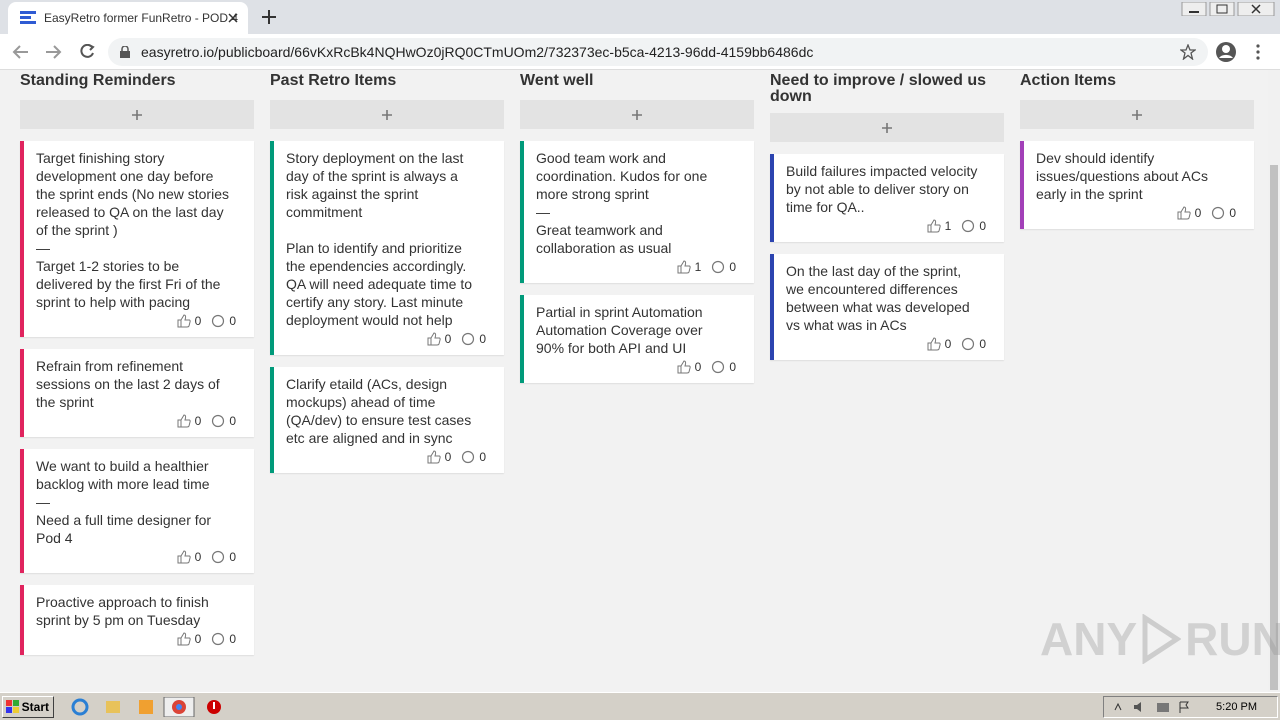  What do you see at coordinates (269, 17) in the screenshot?
I see `new-tab` at bounding box center [269, 17].